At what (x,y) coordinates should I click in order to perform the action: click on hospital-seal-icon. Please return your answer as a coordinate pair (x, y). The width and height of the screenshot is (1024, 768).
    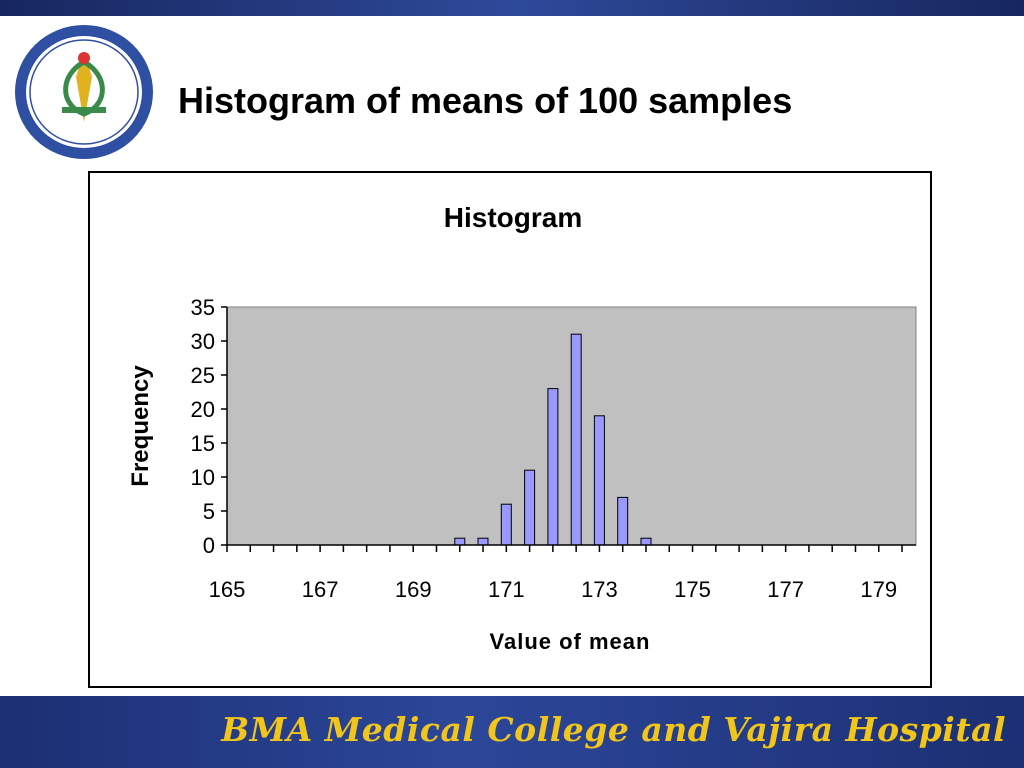
    Looking at the image, I should click on (84, 92).